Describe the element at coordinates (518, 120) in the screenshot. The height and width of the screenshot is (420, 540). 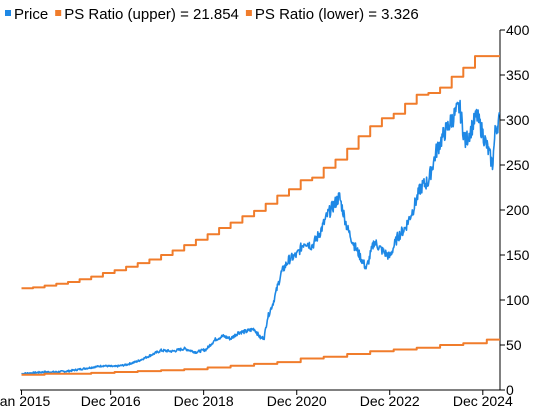
I see `y-tick-label: 300` at that location.